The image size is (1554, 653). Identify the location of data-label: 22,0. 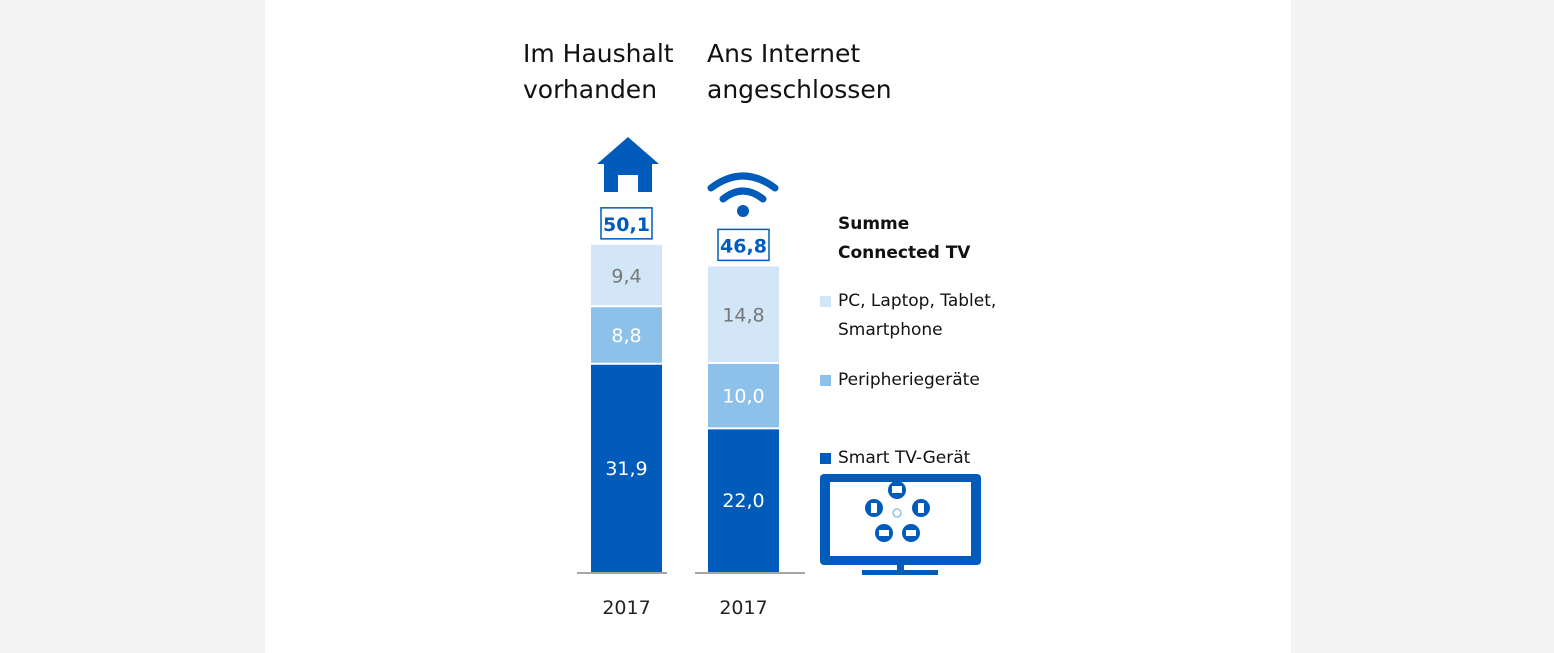
(743, 501).